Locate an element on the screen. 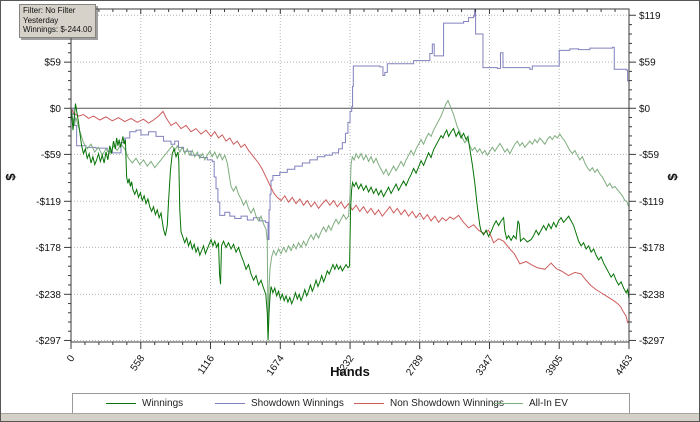 This screenshot has width=700, height=422. y-axis-label-left: -$238 is located at coordinates (48, 295).